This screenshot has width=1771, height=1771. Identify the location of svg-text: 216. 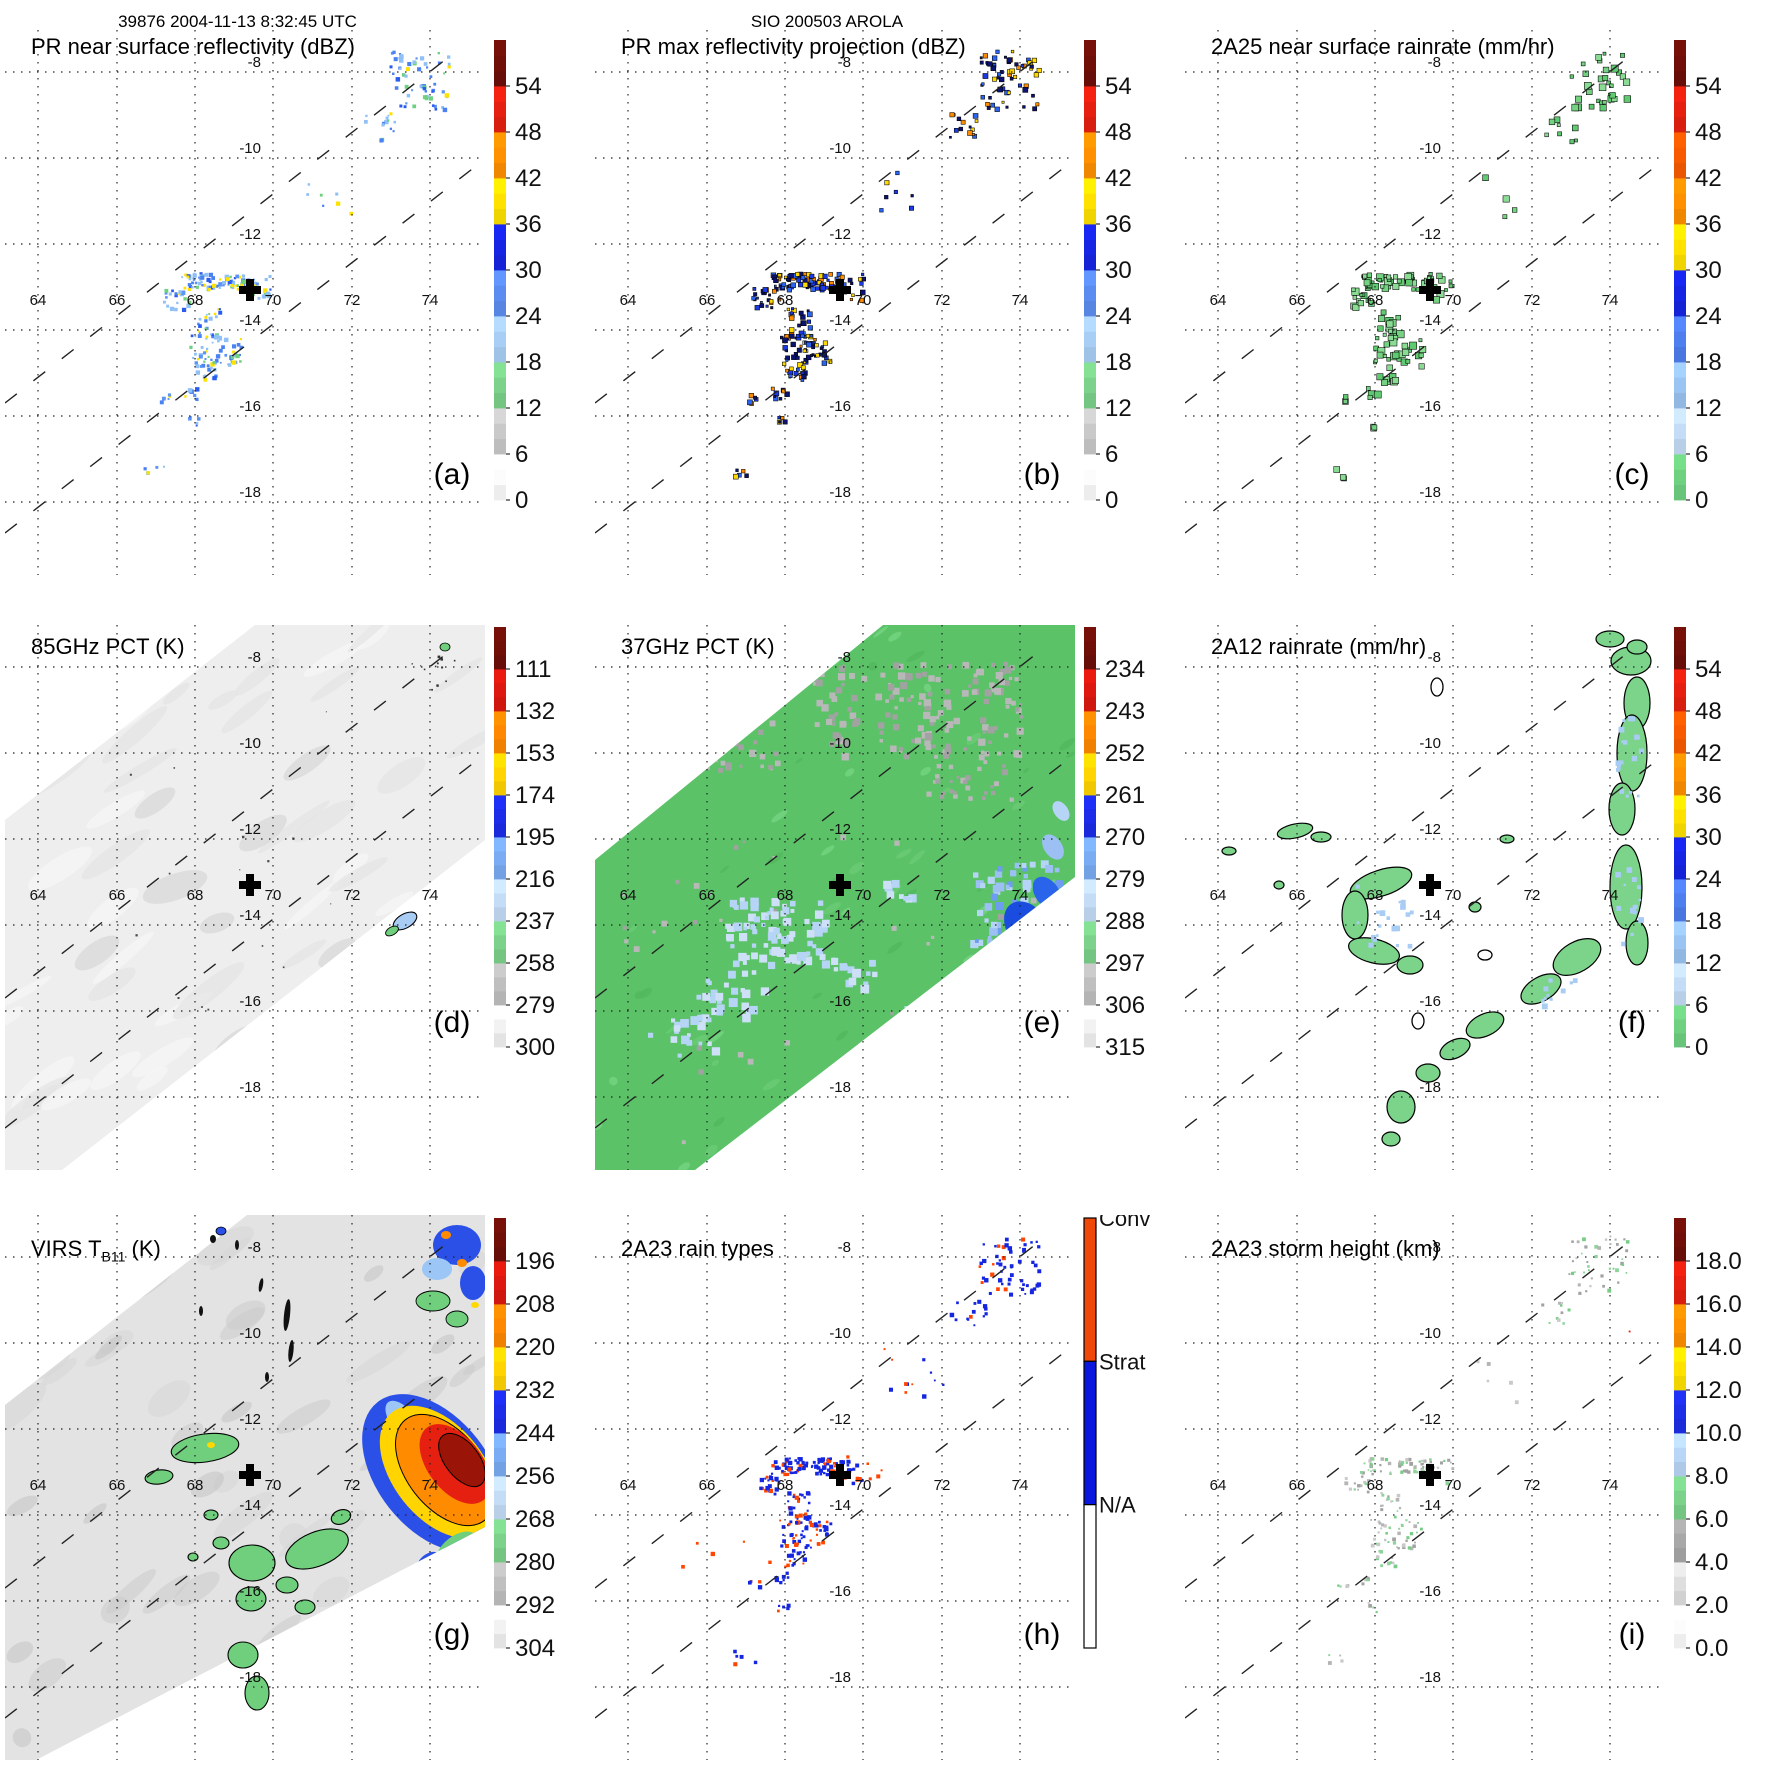
(535, 879).